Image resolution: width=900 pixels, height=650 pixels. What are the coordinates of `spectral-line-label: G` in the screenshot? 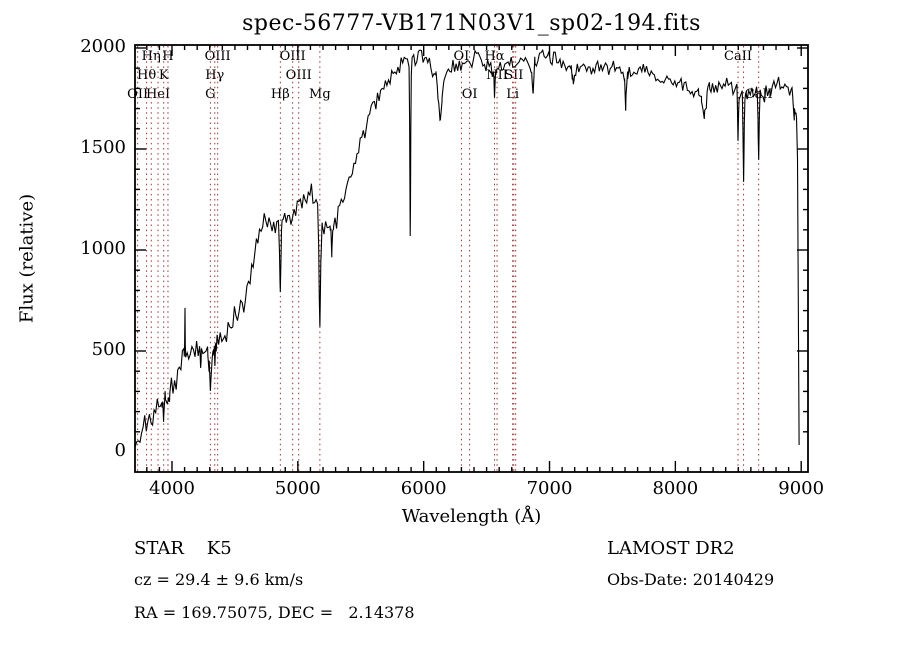 It's located at (210, 94).